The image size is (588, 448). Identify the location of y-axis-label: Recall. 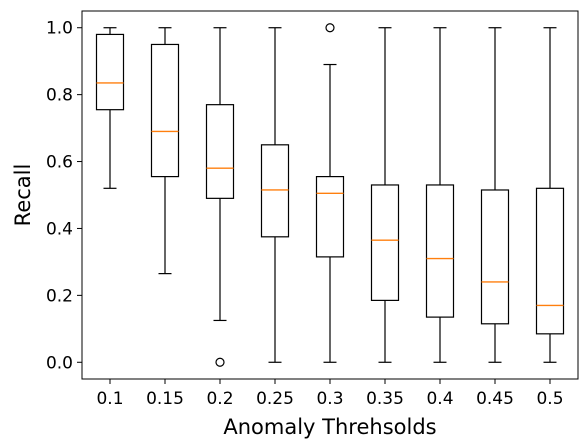
(23, 195).